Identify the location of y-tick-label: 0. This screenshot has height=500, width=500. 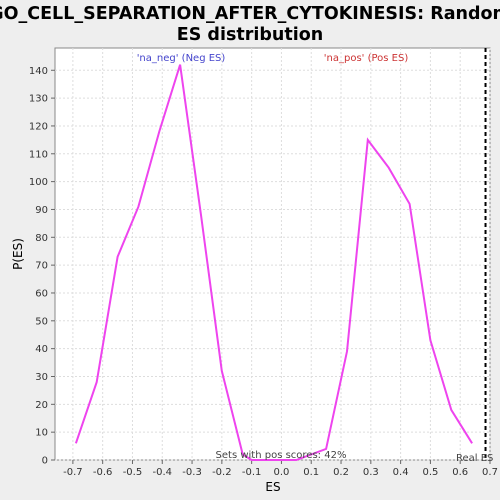
(45, 461).